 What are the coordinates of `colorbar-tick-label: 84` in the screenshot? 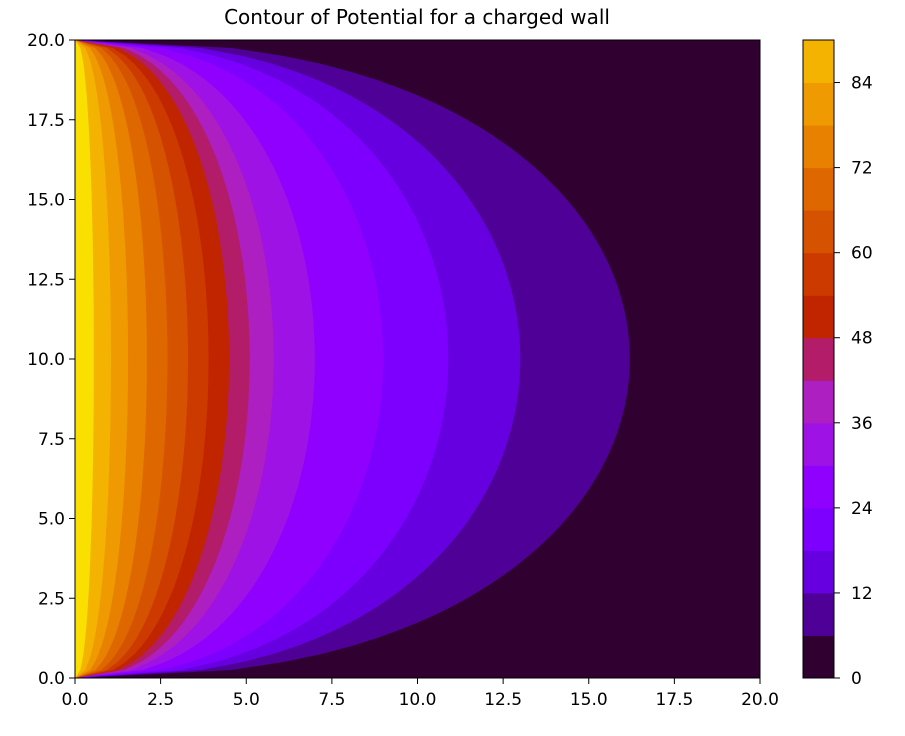 It's located at (862, 84).